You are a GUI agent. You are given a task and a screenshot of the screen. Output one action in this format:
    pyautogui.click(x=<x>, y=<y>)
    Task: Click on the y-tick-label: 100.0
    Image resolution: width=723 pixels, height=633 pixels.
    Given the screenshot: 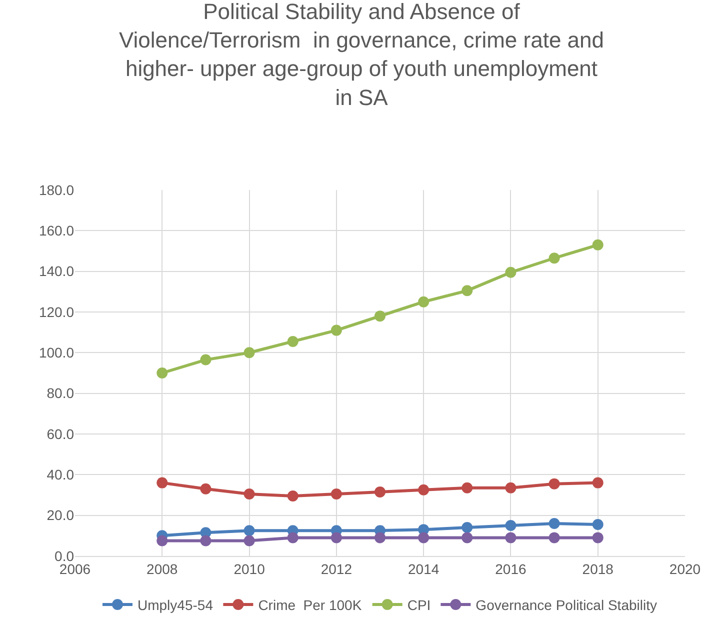 What is the action you would take?
    pyautogui.click(x=56, y=352)
    